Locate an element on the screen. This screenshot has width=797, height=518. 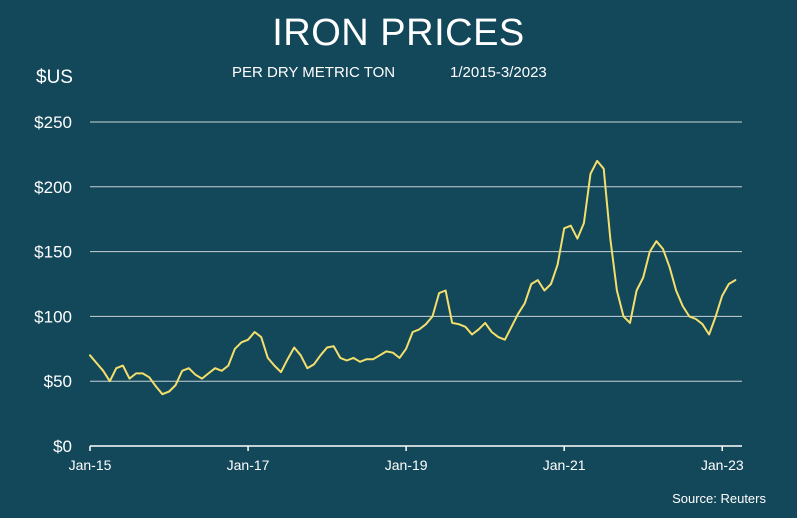
y-tick-label: $200 is located at coordinates (53, 187).